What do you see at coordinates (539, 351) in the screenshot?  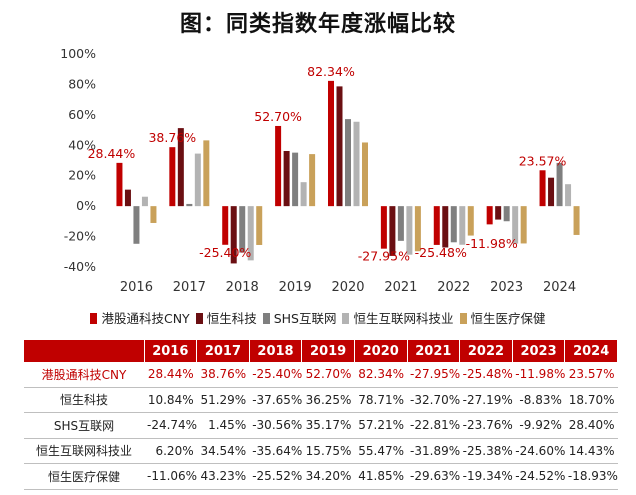 I see `table-column-header: 2023` at bounding box center [539, 351].